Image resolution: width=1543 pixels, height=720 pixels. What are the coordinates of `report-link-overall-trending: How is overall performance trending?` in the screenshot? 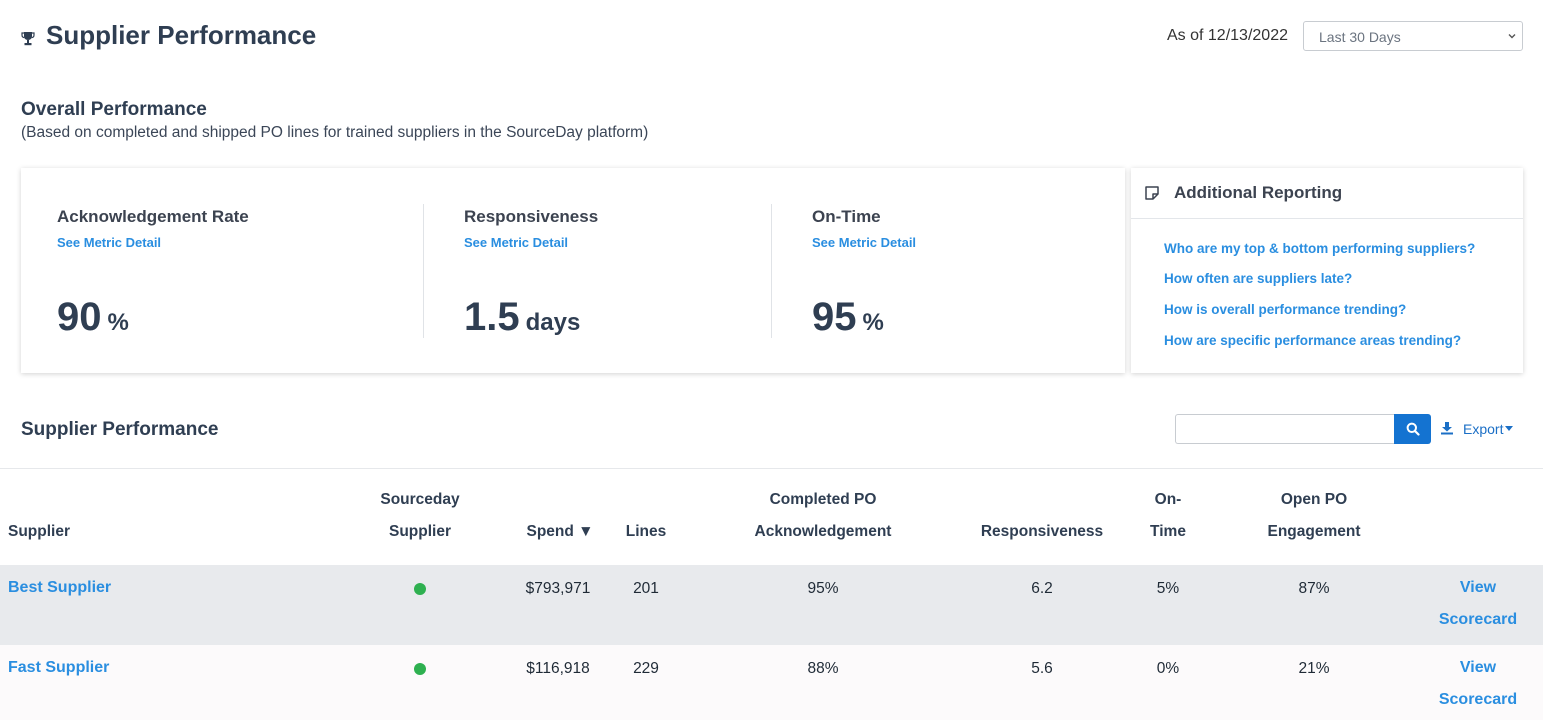 It's located at (1285, 309).